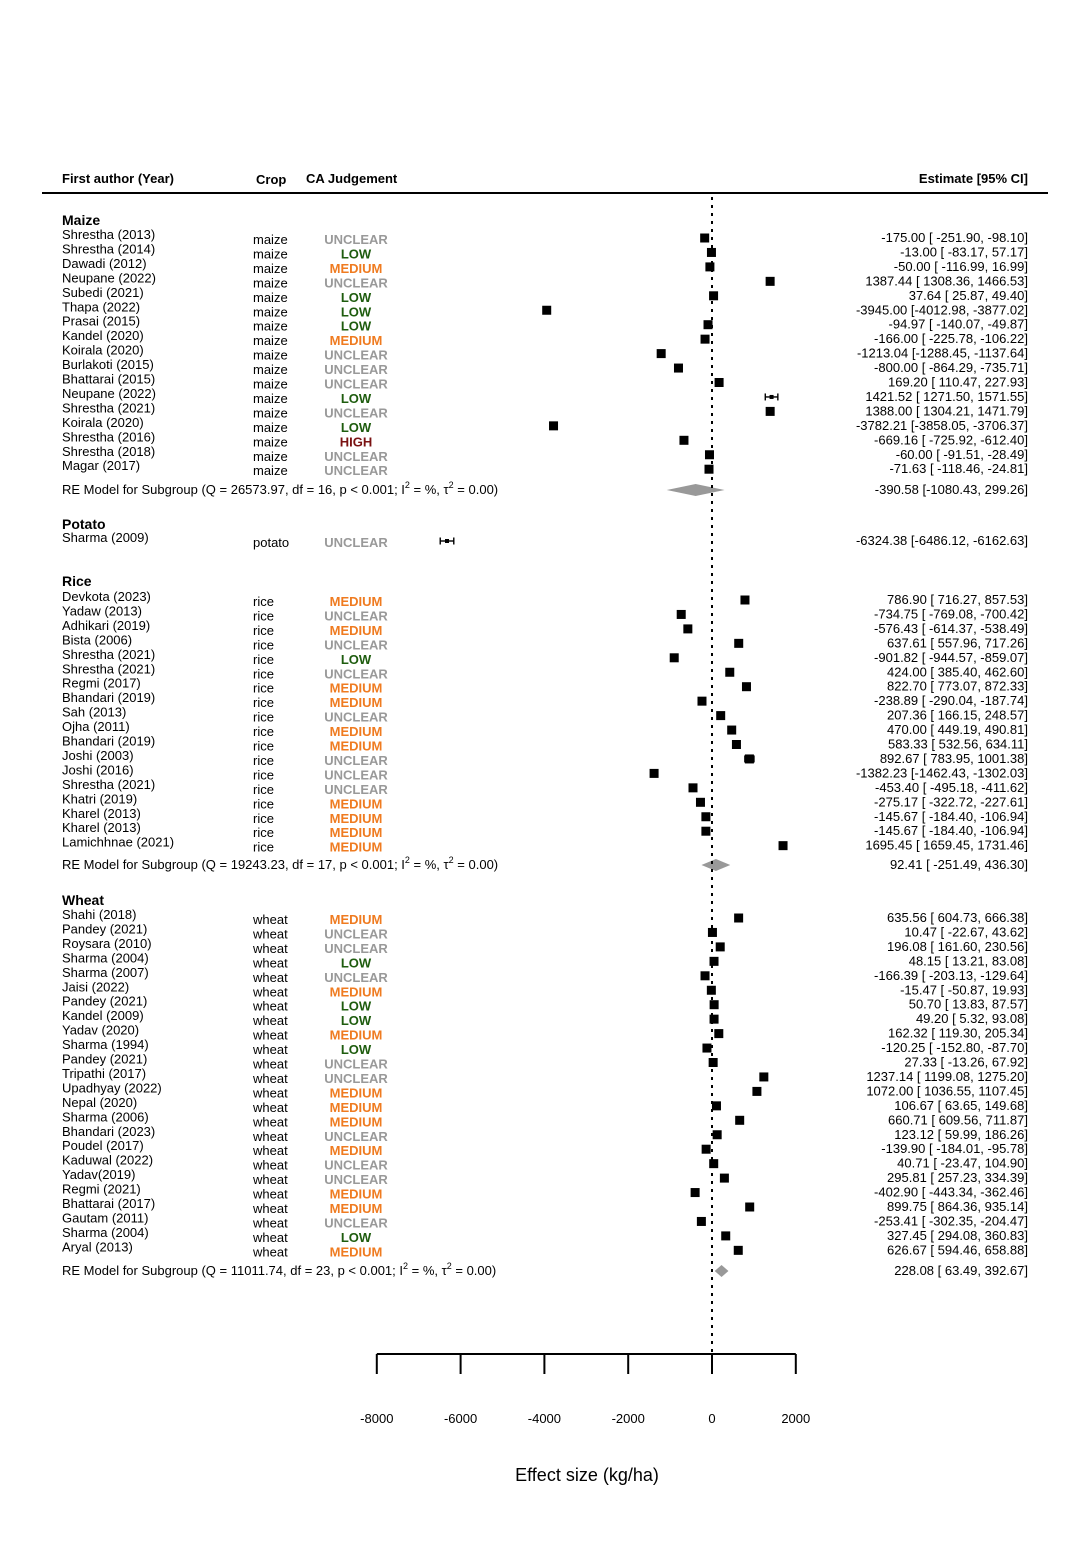 Image resolution: width=1090 pixels, height=1555 pixels. I want to click on study-estimate-label: 899.75 [ 864.36, 935.14], so click(957, 1206).